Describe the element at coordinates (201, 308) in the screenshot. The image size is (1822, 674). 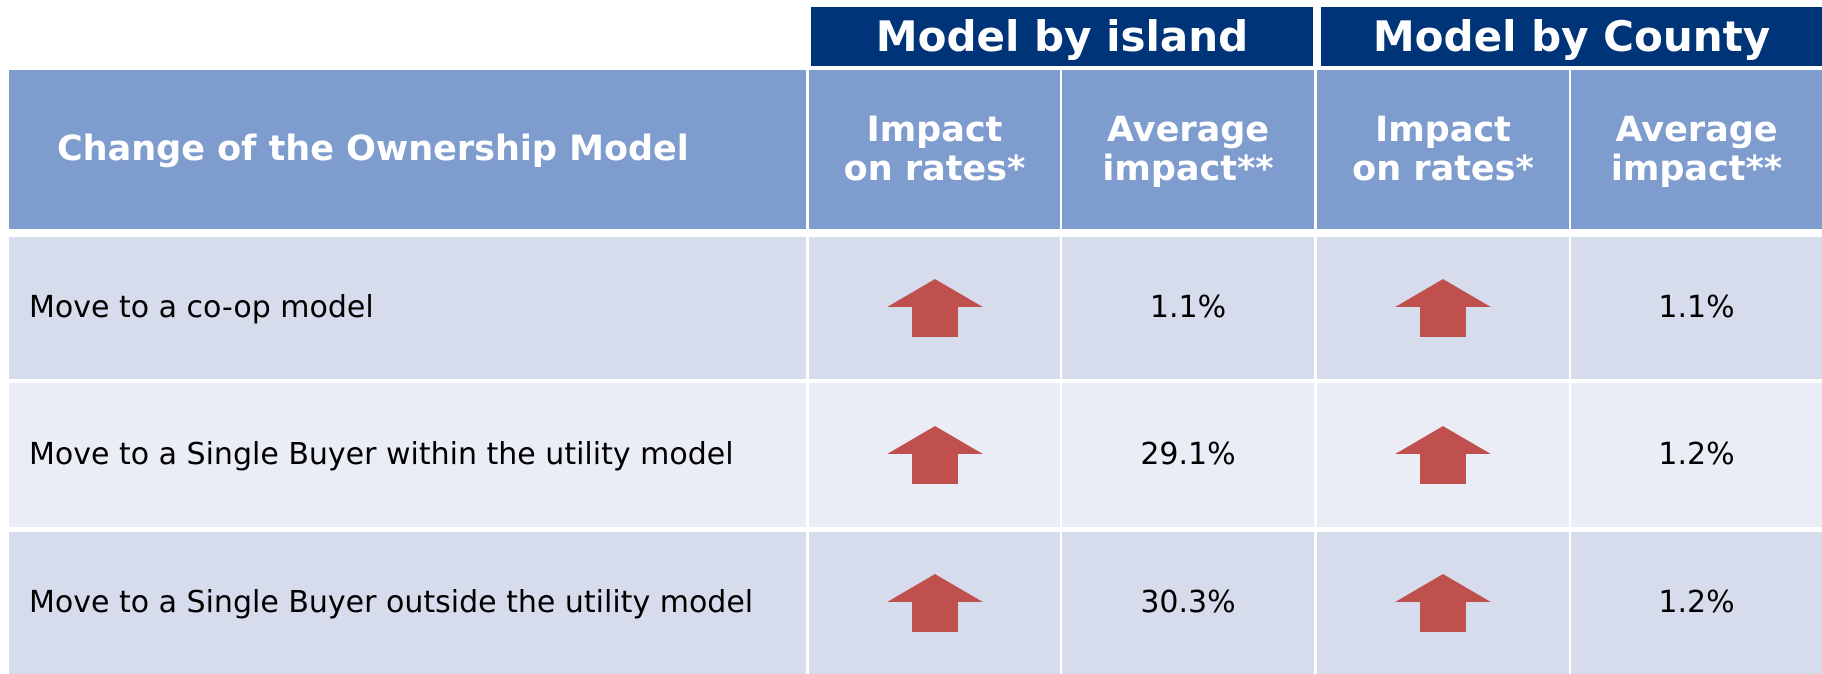
I see `row-label: Move to a co-op model` at that location.